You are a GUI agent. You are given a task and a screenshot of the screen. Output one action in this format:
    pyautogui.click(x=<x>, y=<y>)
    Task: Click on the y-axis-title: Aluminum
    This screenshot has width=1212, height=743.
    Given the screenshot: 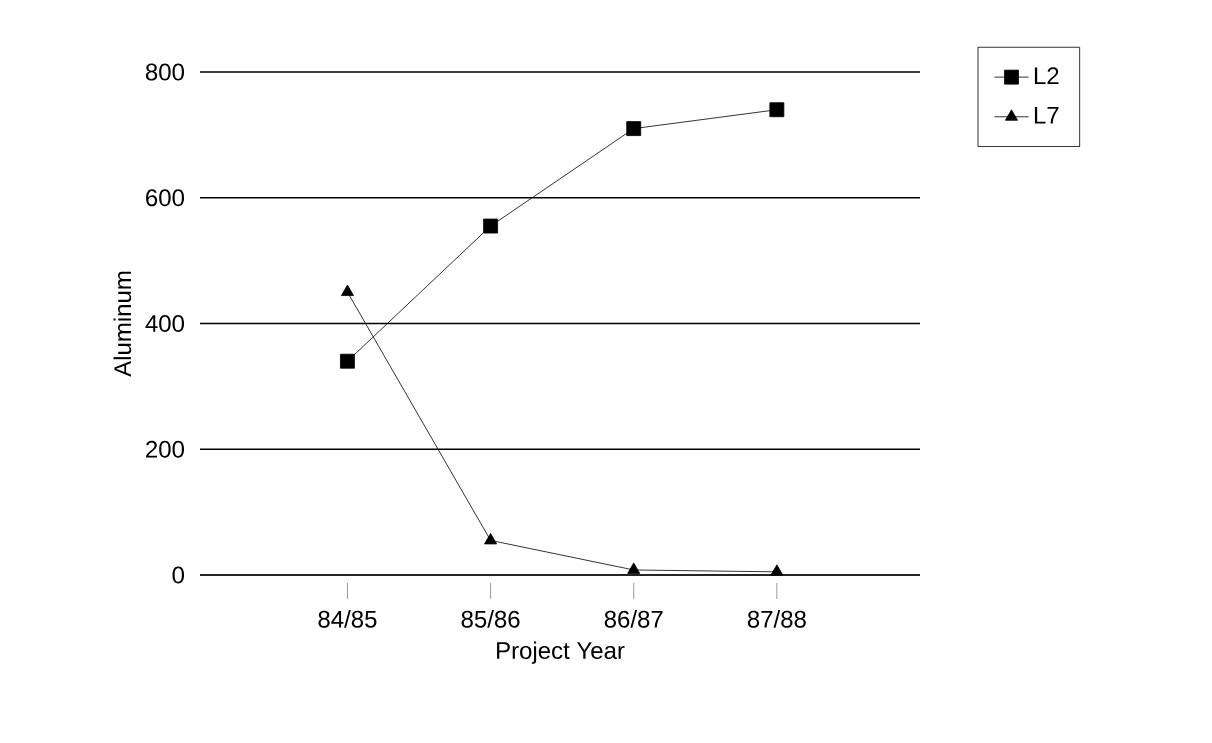 What is the action you would take?
    pyautogui.click(x=122, y=324)
    